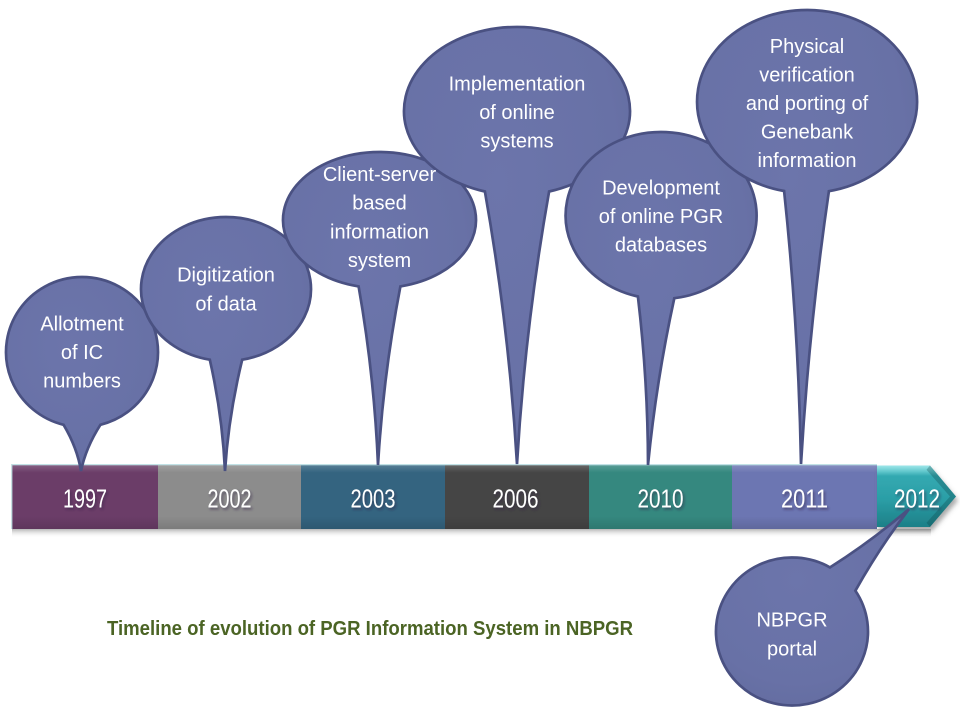 Image resolution: width=960 pixels, height=720 pixels. I want to click on svg-text: Client-server, so click(380, 175).